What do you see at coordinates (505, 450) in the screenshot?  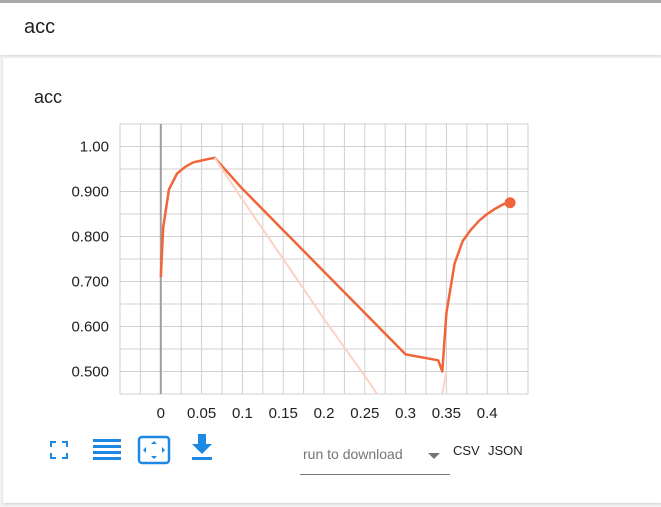 I see `json-download-link: JSON` at bounding box center [505, 450].